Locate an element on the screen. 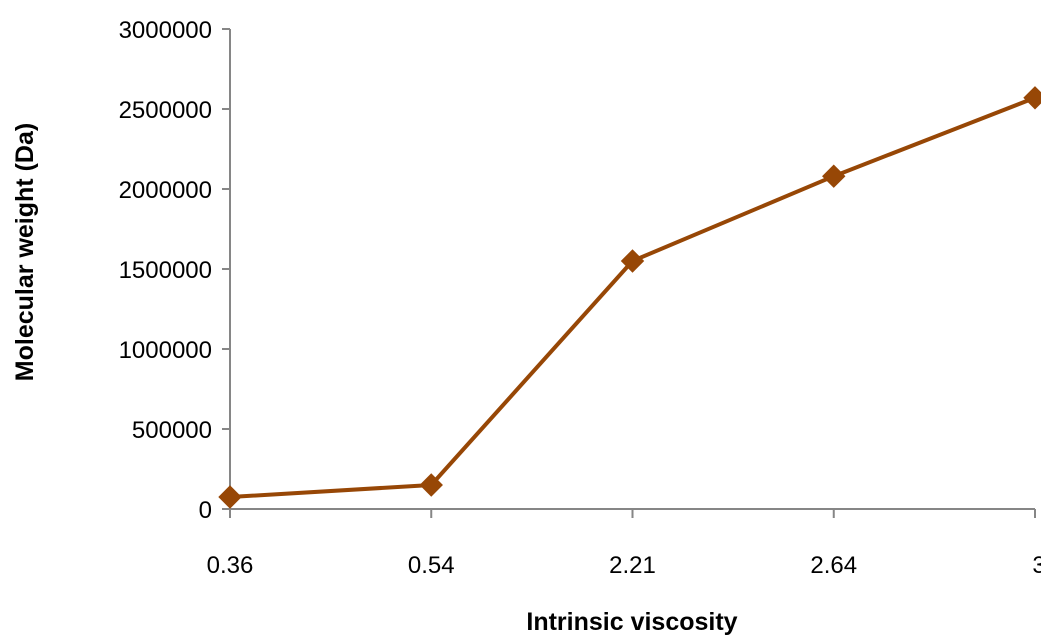 The height and width of the screenshot is (637, 1041). y-tick-label: 1000000 is located at coordinates (165, 350).